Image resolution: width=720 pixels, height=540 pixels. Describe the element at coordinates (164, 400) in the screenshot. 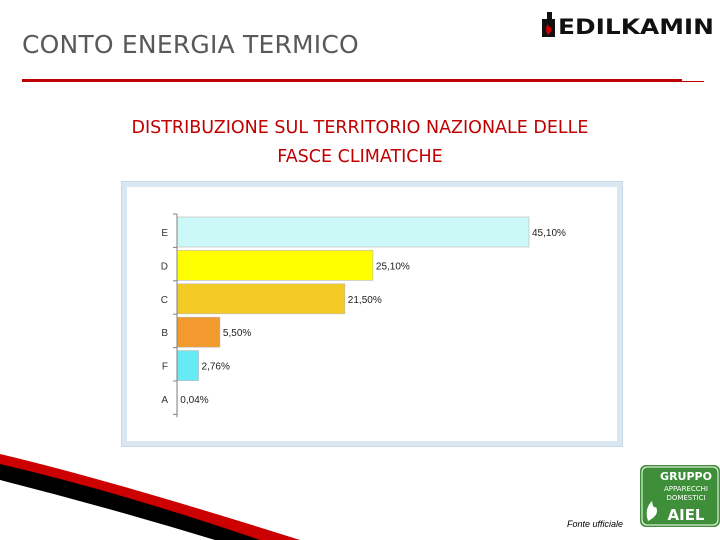

I see `category-label-a: A` at that location.